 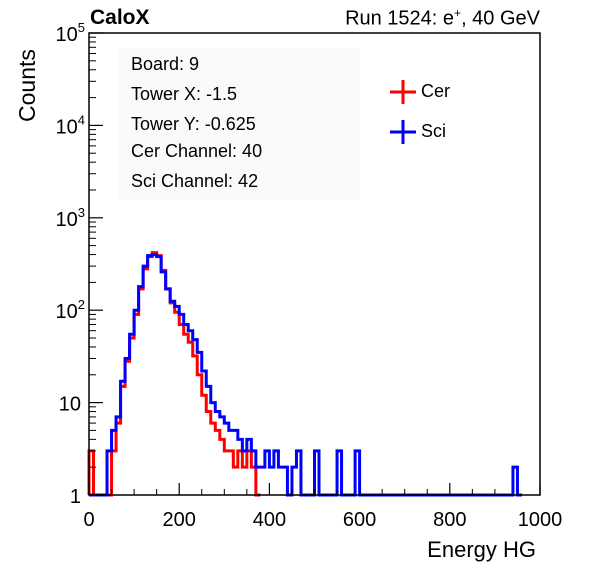 I want to click on run-label-suffix: , 40 GeV, so click(x=500, y=18).